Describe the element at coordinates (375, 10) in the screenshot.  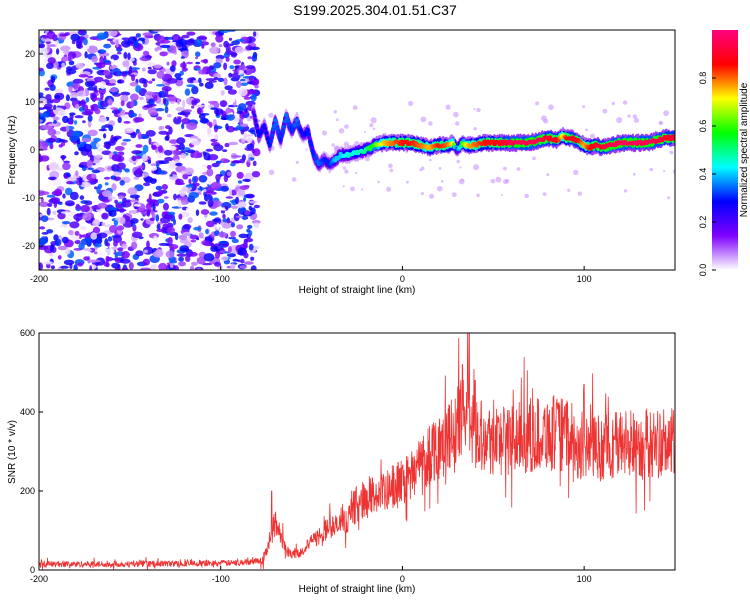
I see `chart-title: S199.2025.304.01.51.C37` at that location.